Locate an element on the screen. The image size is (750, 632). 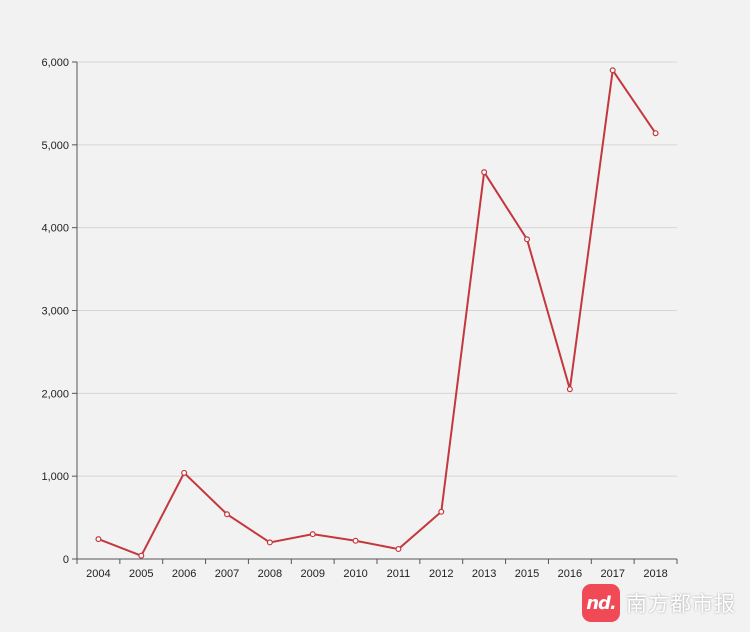
x-tick-label: 2018 is located at coordinates (655, 574).